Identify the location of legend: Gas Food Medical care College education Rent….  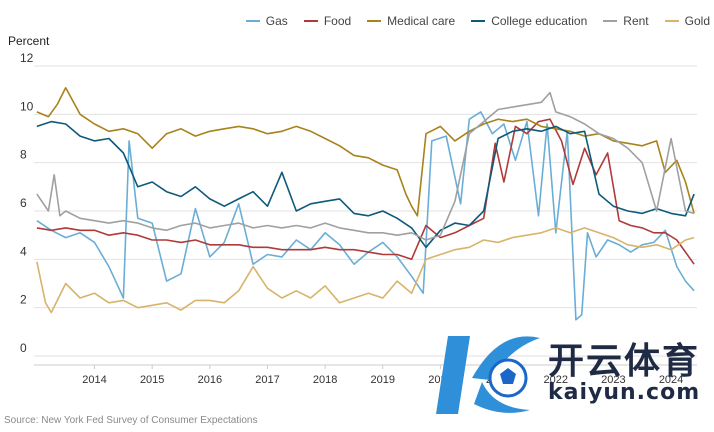
(477, 21).